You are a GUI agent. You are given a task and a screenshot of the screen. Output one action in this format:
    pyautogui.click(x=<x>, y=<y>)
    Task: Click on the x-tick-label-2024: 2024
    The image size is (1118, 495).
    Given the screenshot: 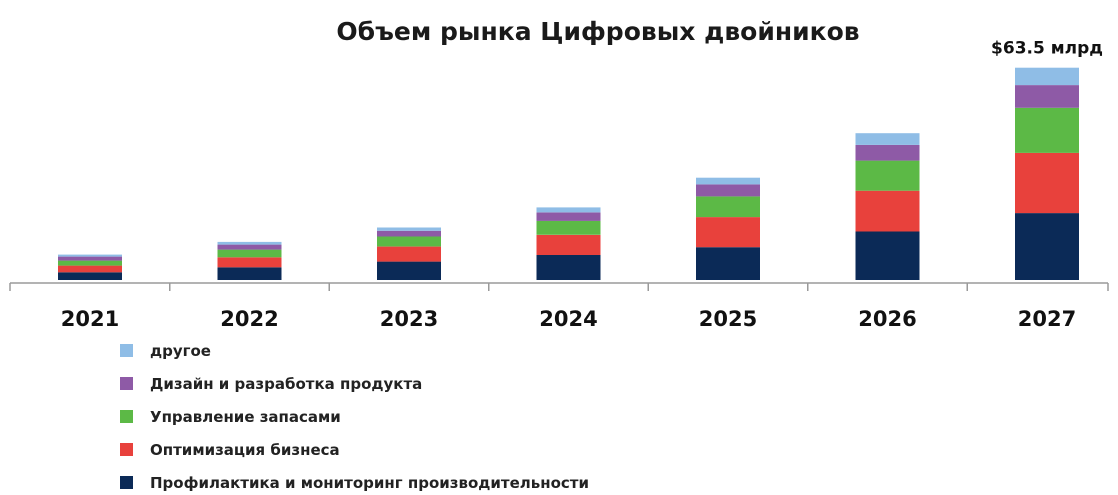 What is the action you would take?
    pyautogui.click(x=568, y=319)
    